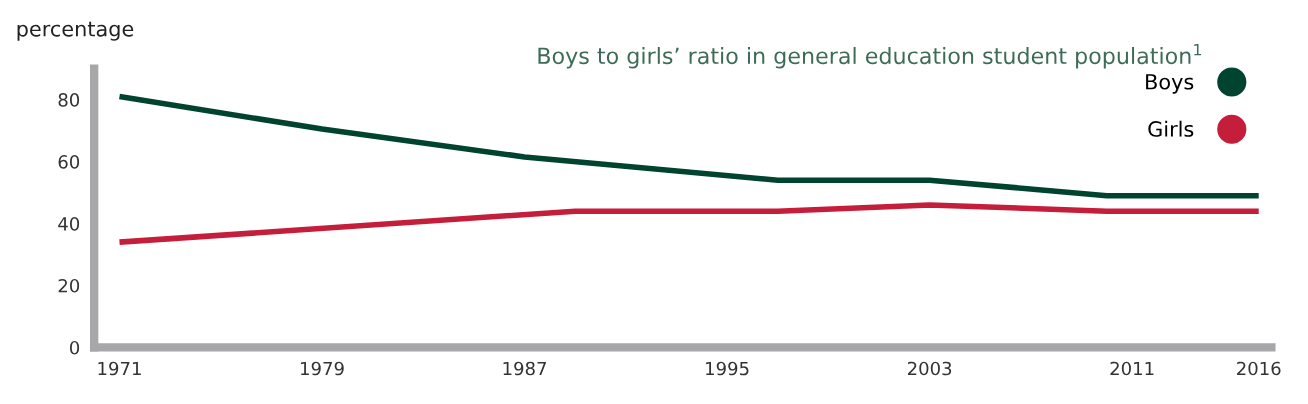 The image size is (1308, 404). What do you see at coordinates (1259, 368) in the screenshot?
I see `x-tick-label: 2016` at bounding box center [1259, 368].